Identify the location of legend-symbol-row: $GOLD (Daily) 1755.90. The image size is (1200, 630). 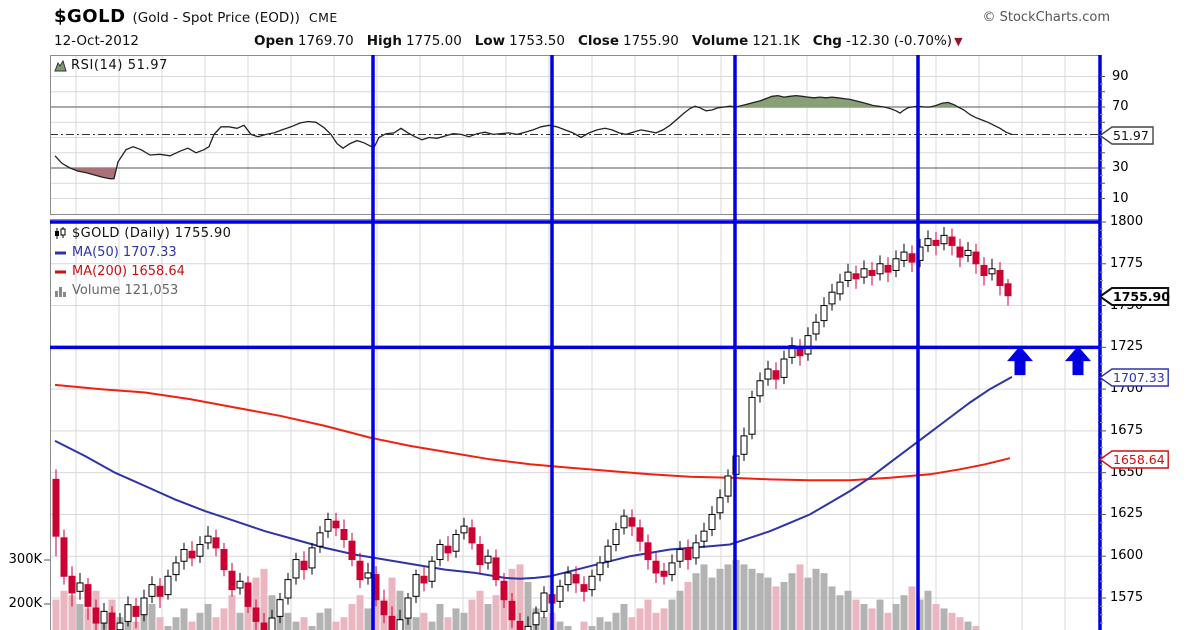
(142, 233).